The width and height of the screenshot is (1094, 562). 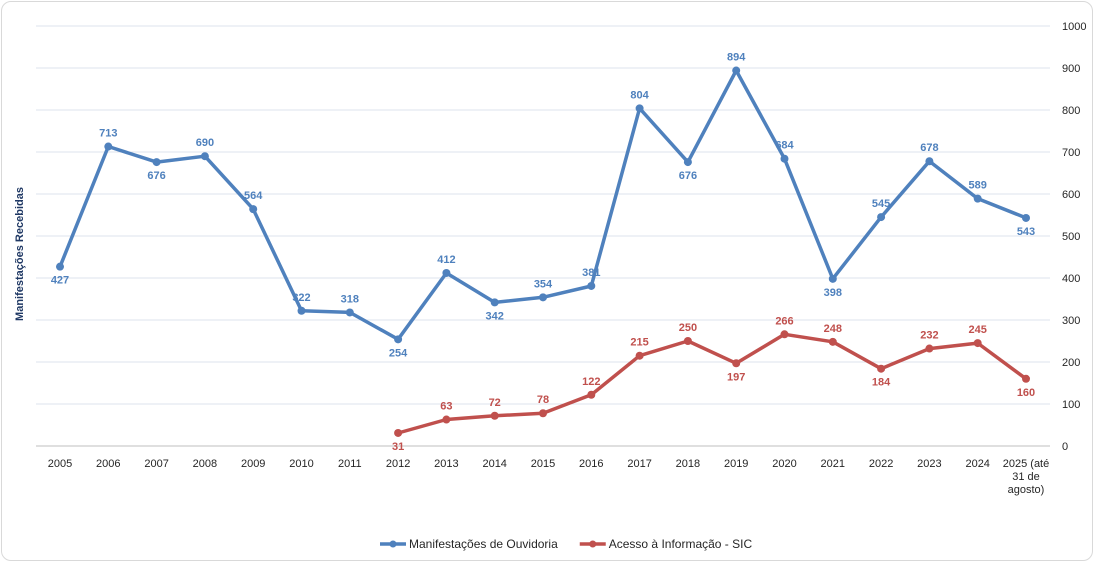 What do you see at coordinates (978, 186) in the screenshot?
I see `data-label: 589` at bounding box center [978, 186].